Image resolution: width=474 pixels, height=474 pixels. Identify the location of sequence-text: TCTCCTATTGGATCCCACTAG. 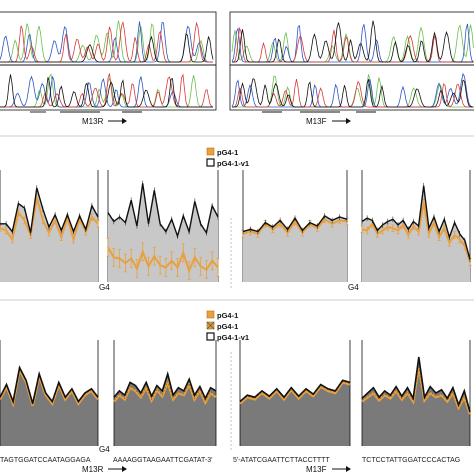
(411, 460).